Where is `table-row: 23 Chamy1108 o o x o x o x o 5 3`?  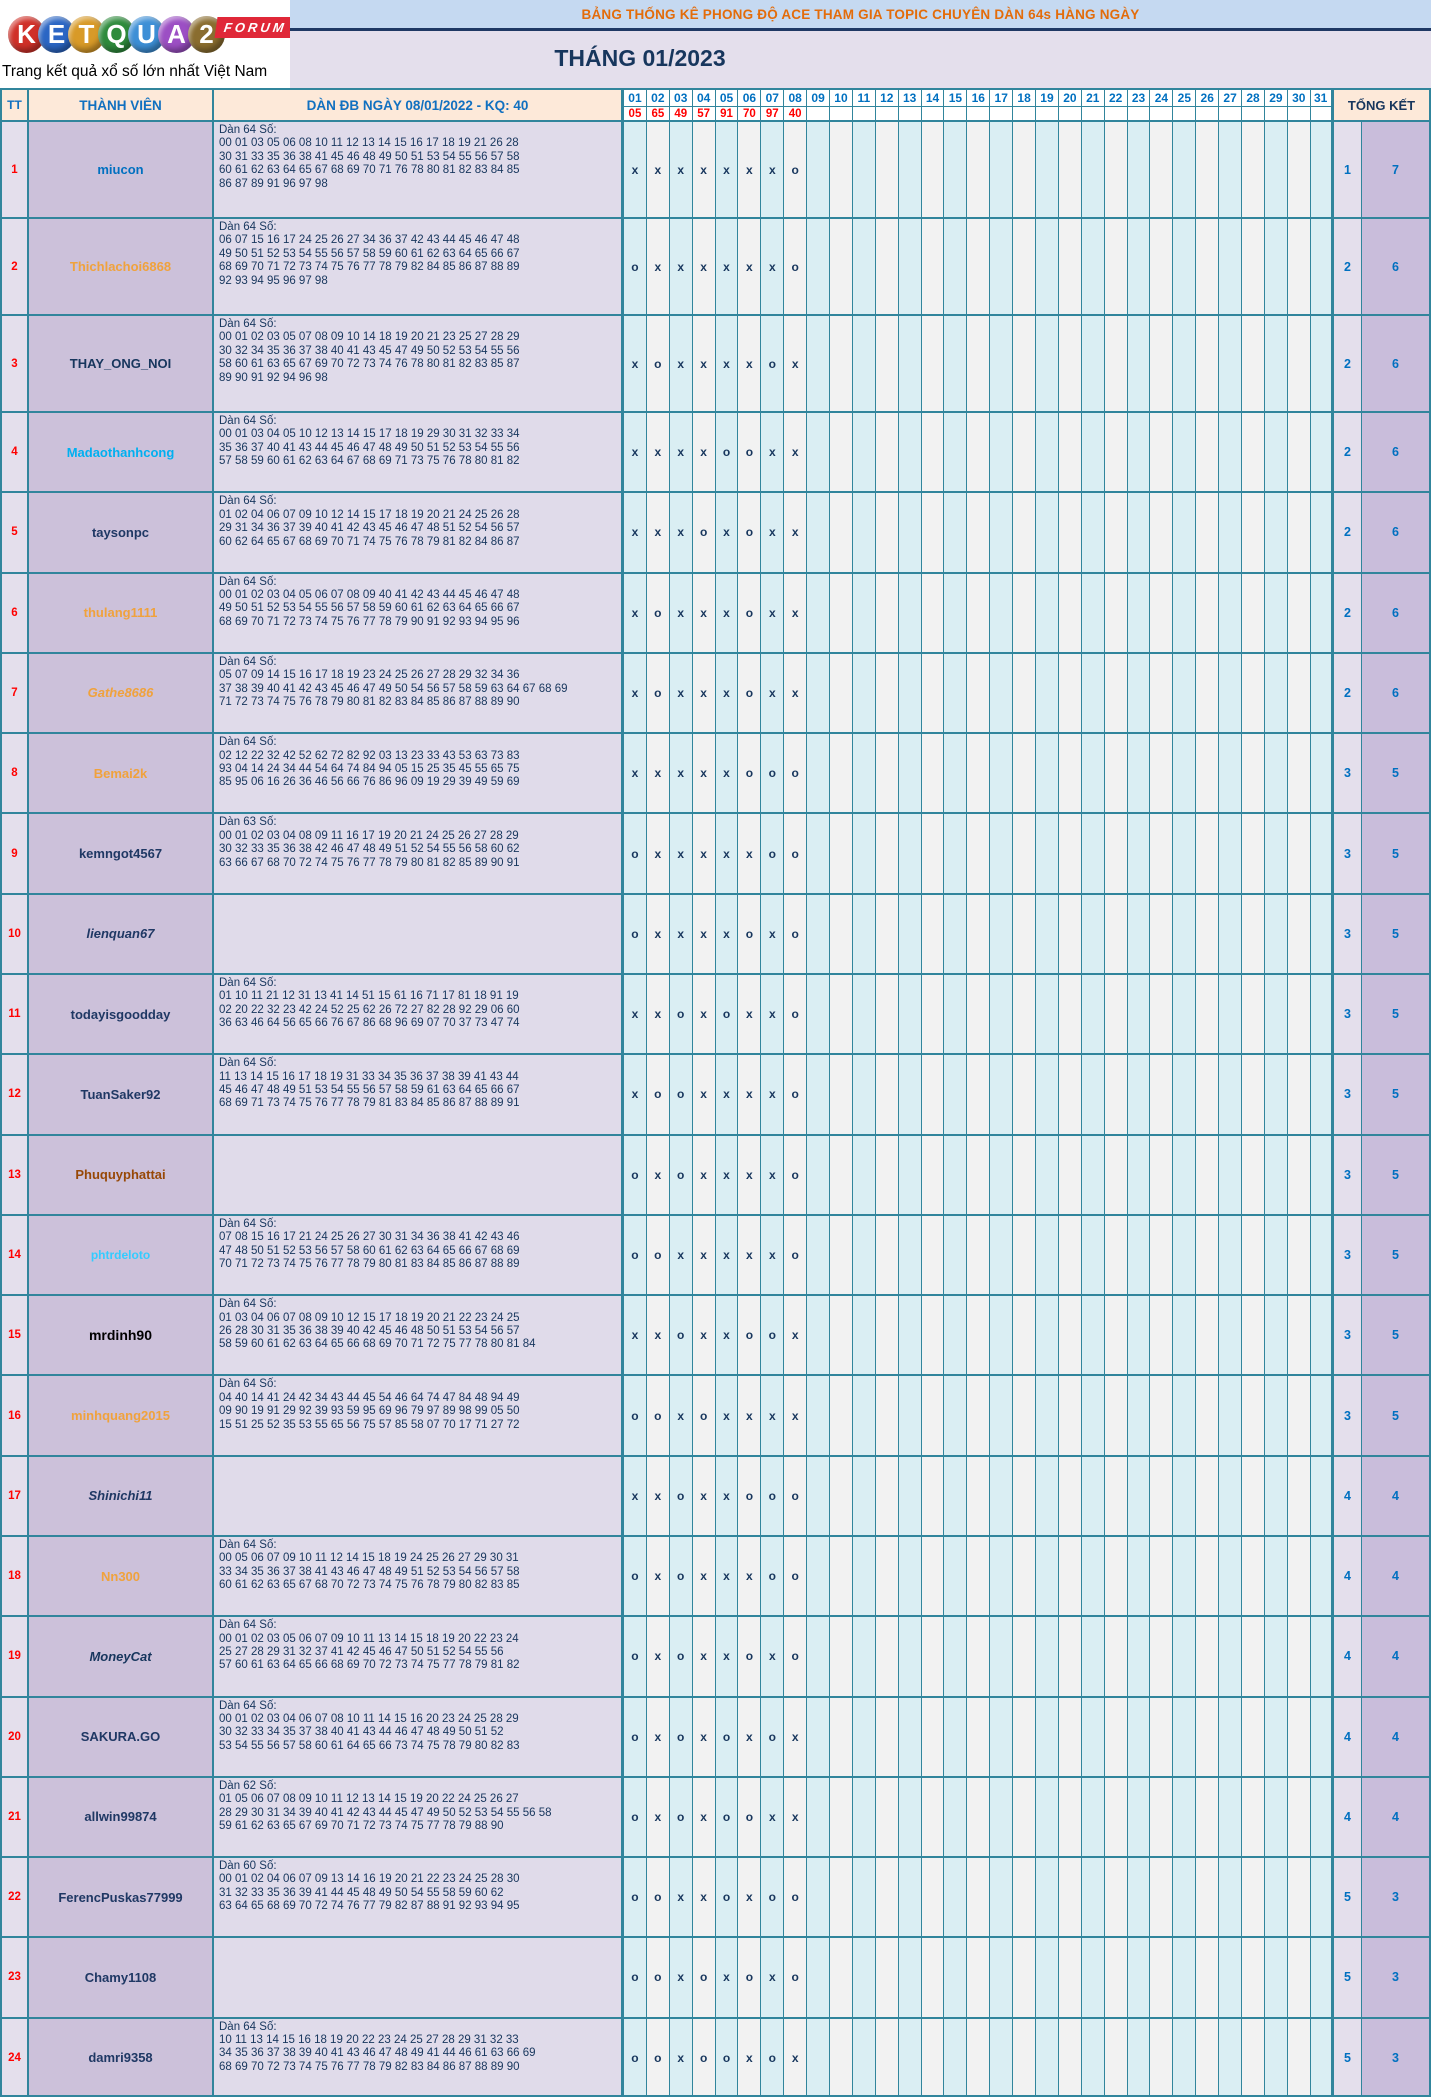 table-row: 23 Chamy1108 o o x o x o x o 5 3 is located at coordinates (715, 1978).